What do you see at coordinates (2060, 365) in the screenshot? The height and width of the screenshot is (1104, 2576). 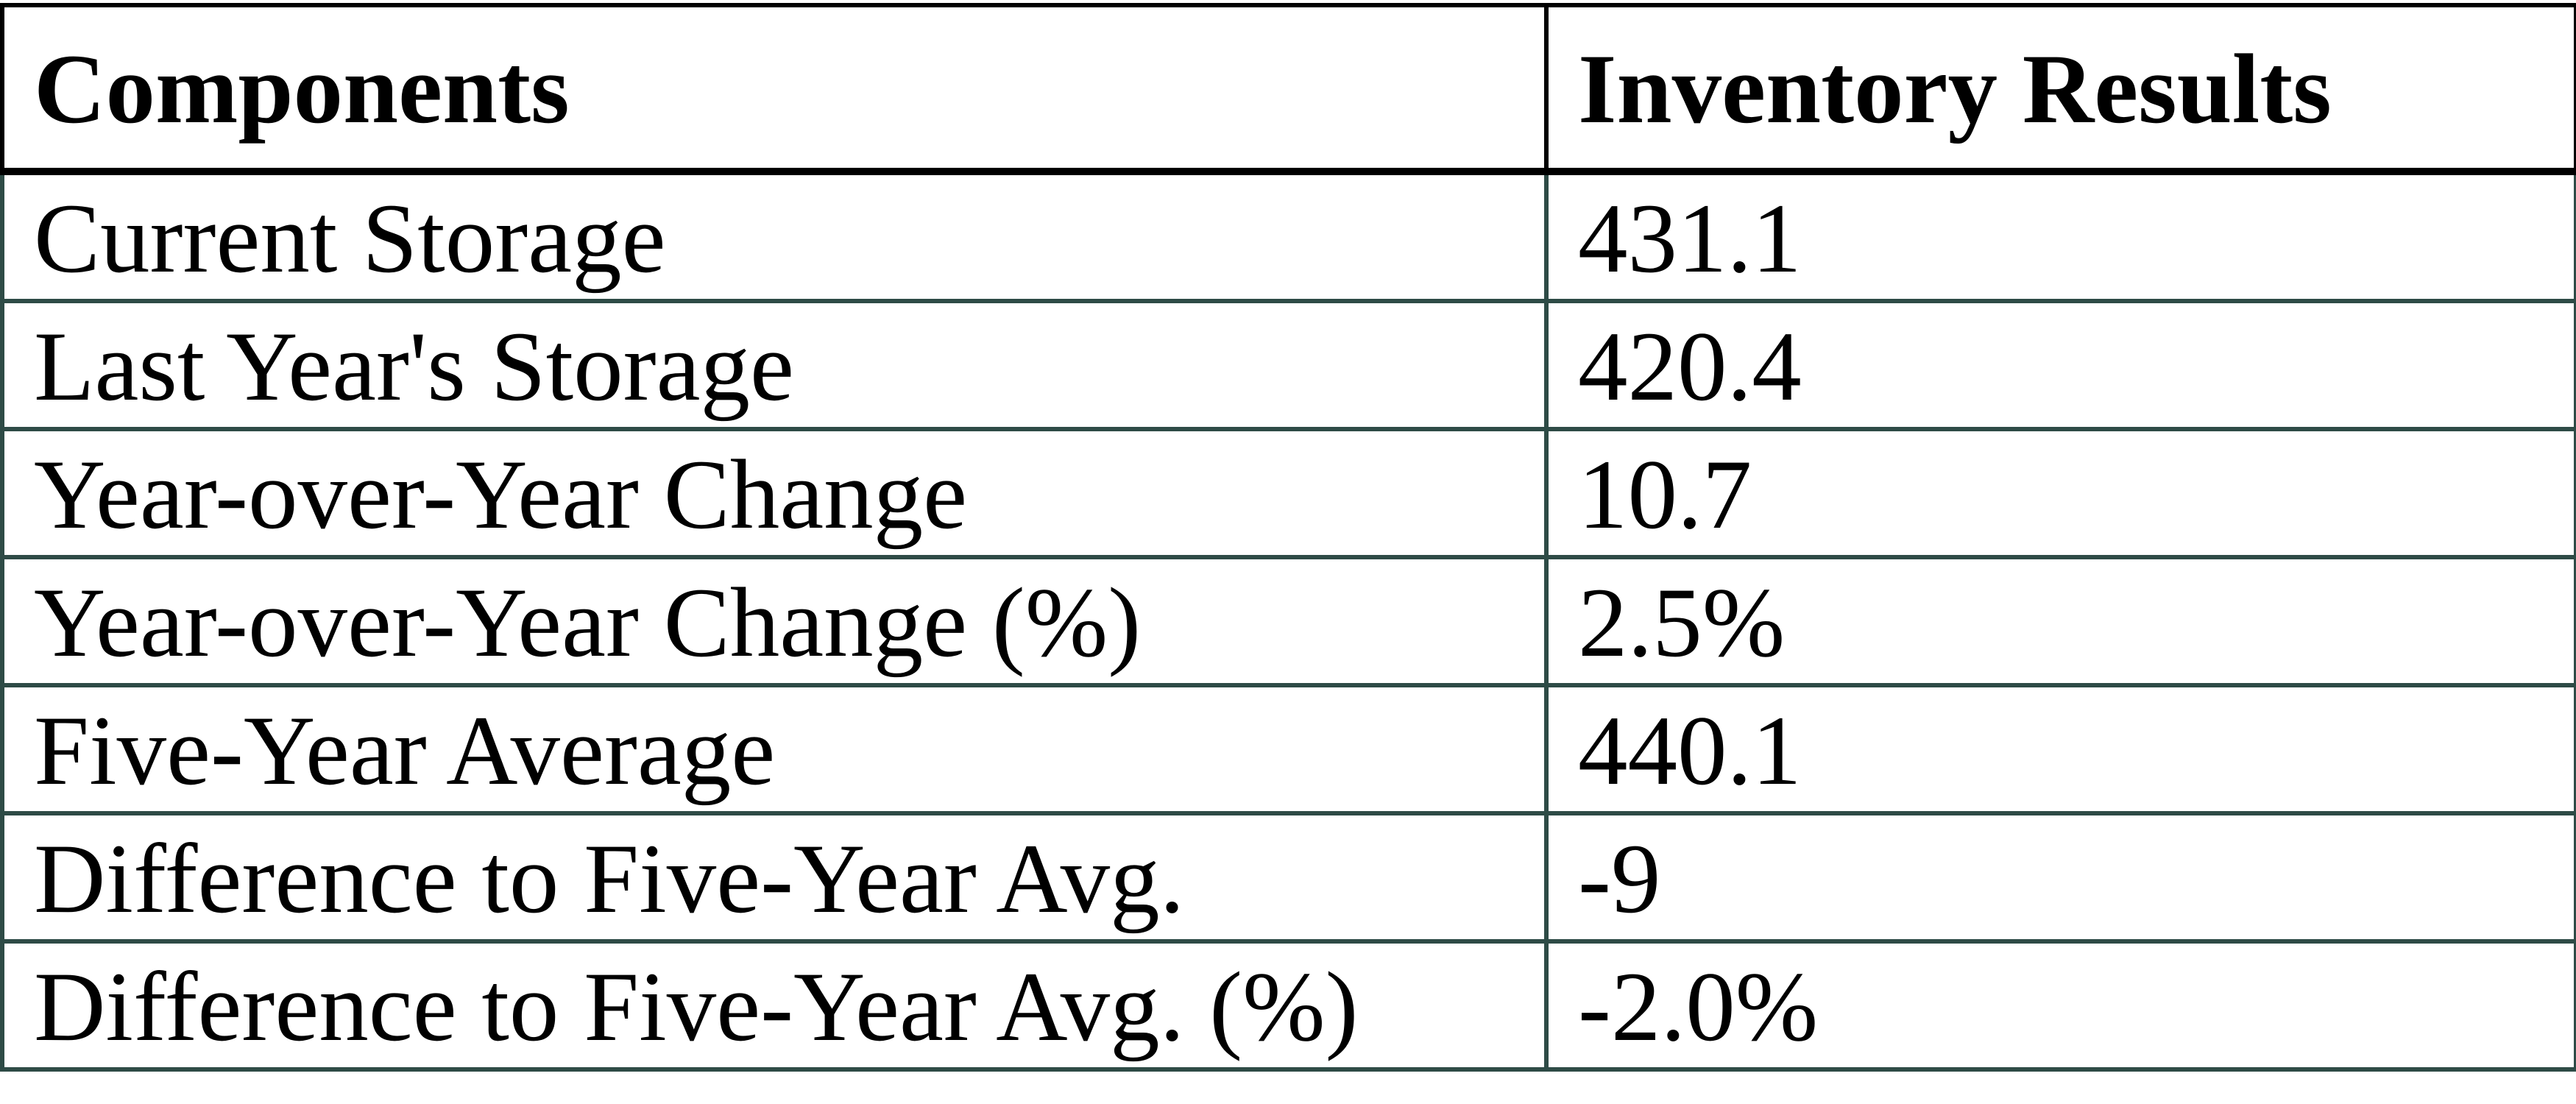 I see `row-value-cell: 420.4` at bounding box center [2060, 365].